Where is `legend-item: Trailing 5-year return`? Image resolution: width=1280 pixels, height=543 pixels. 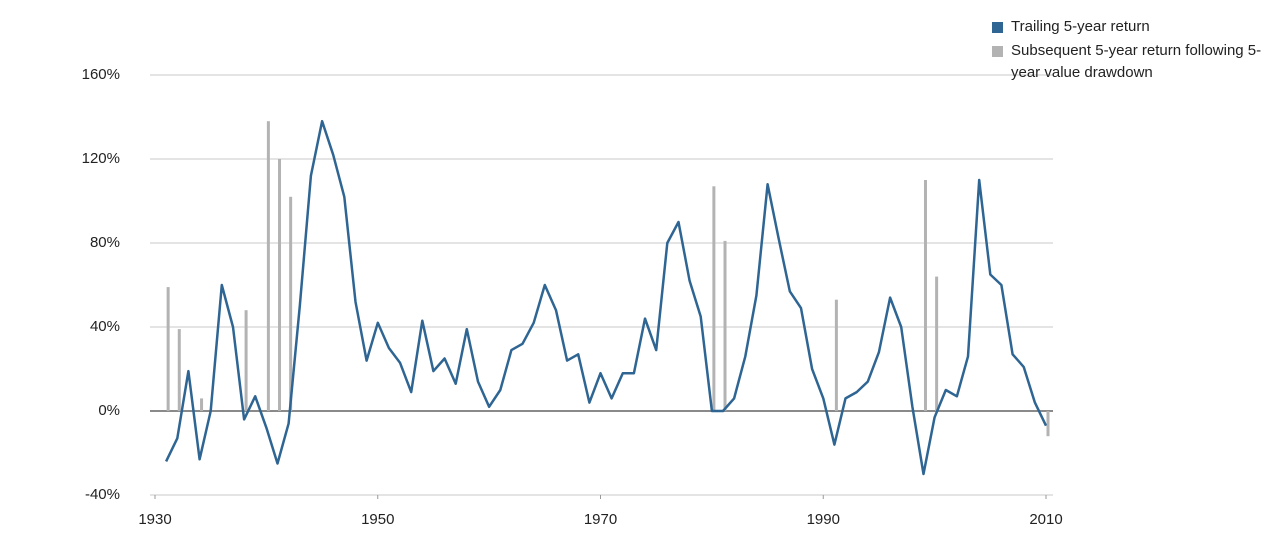 legend-item: Trailing 5-year return is located at coordinates (1134, 27).